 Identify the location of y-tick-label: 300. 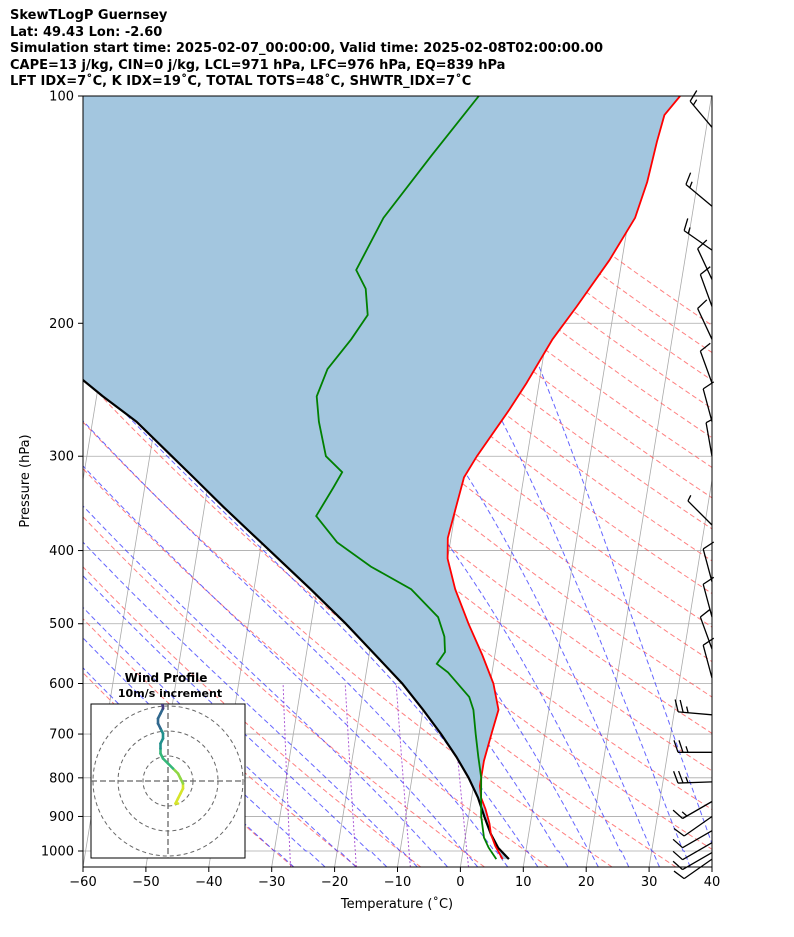
(61, 457).